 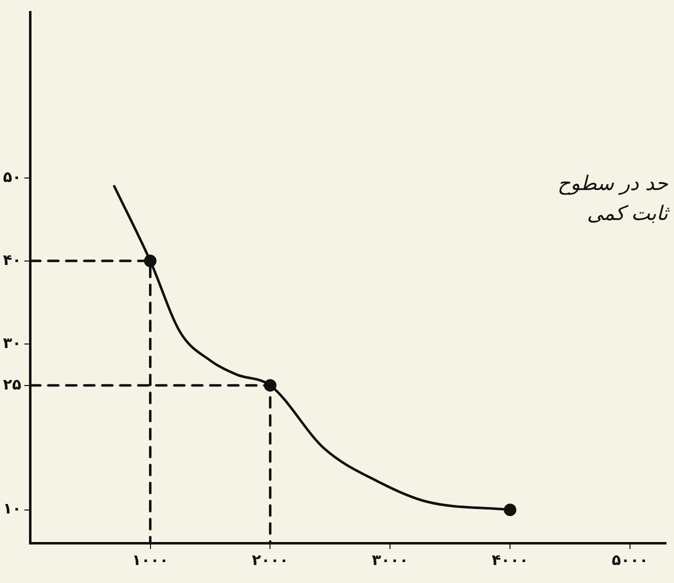 What do you see at coordinates (12, 259) in the screenshot?
I see `y-tick-label: ۴۰` at bounding box center [12, 259].